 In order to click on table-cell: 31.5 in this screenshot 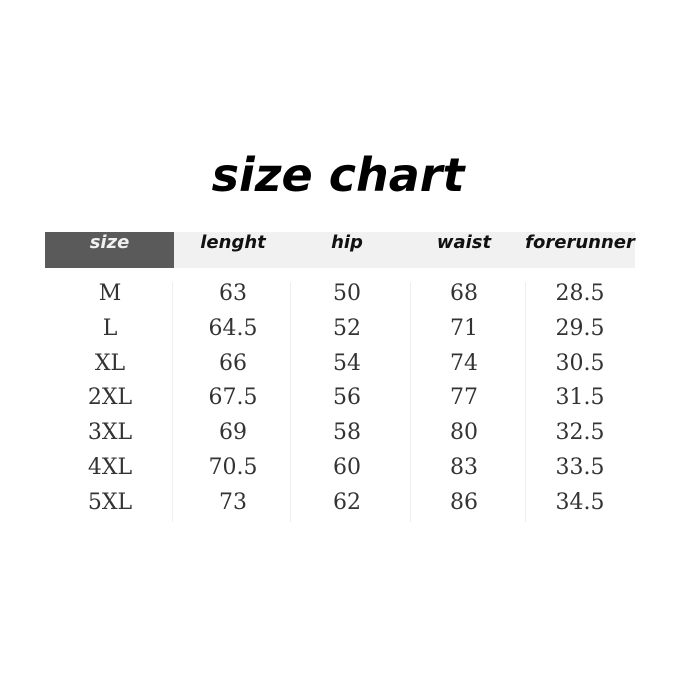, I will do `click(580, 398)`.